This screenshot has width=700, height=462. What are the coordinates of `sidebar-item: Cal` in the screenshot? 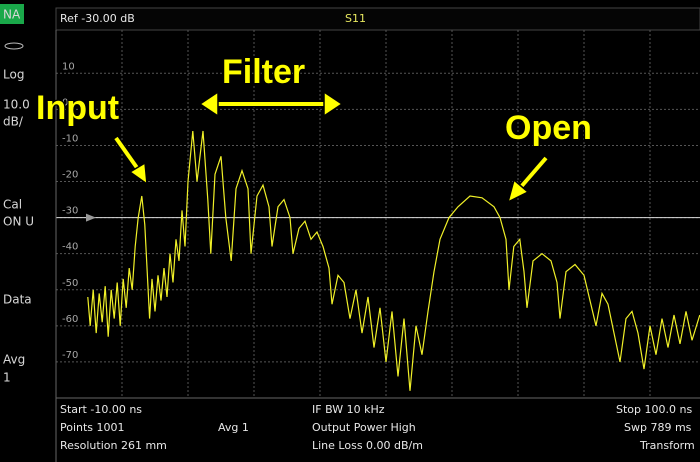 It's located at (12, 205).